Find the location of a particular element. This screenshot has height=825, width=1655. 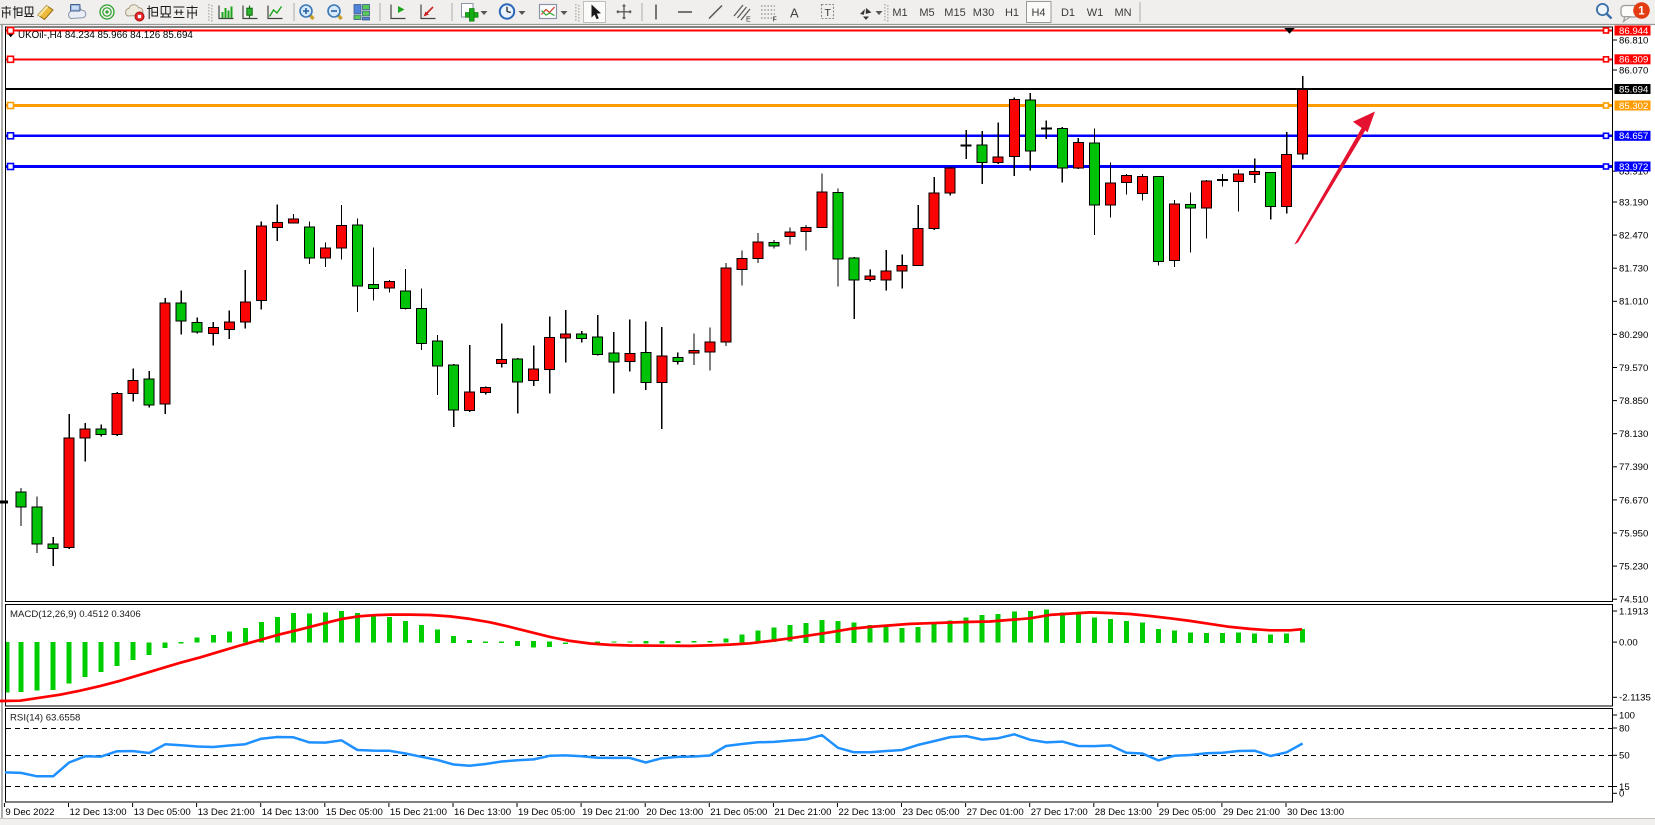

svg-text: 86.309 is located at coordinates (1633, 60).